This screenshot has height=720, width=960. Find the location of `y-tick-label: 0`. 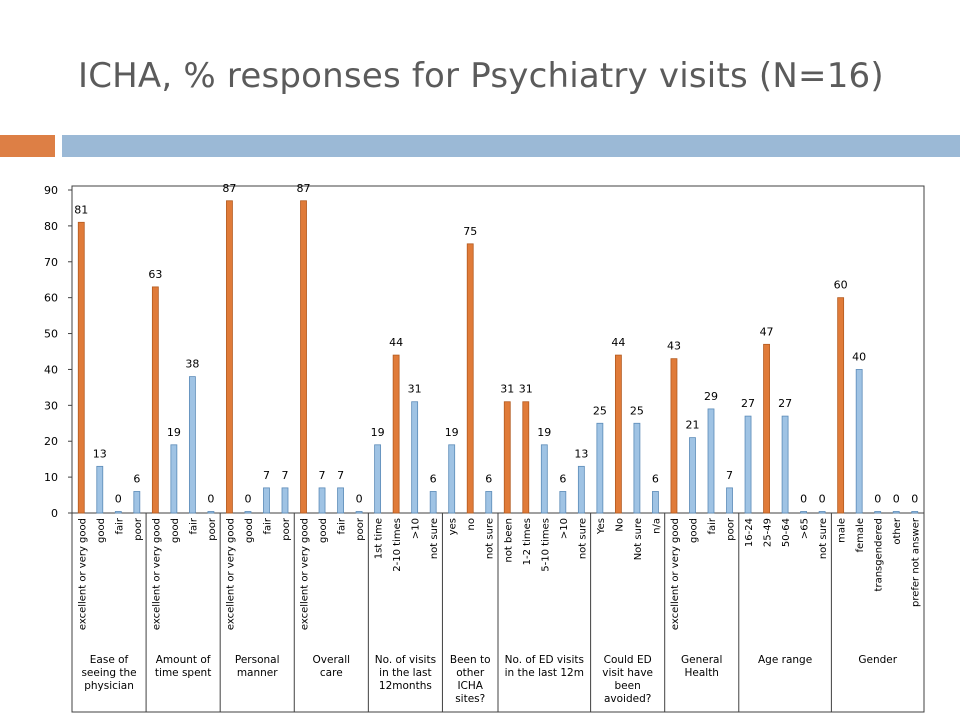

y-tick-label: 0 is located at coordinates (54, 513).